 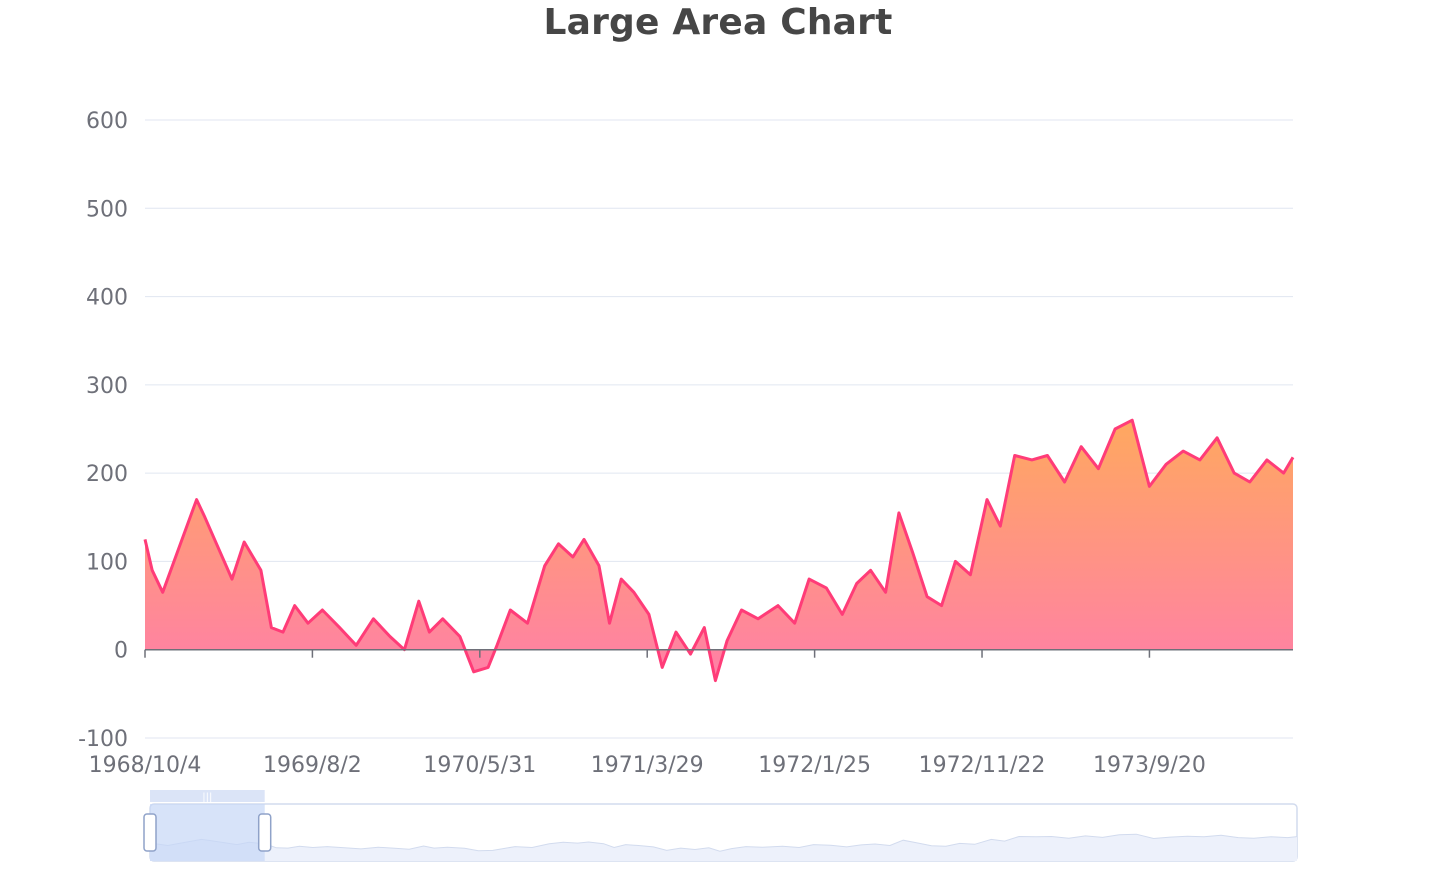 I want to click on y-tick-label: 500, so click(x=107, y=209).